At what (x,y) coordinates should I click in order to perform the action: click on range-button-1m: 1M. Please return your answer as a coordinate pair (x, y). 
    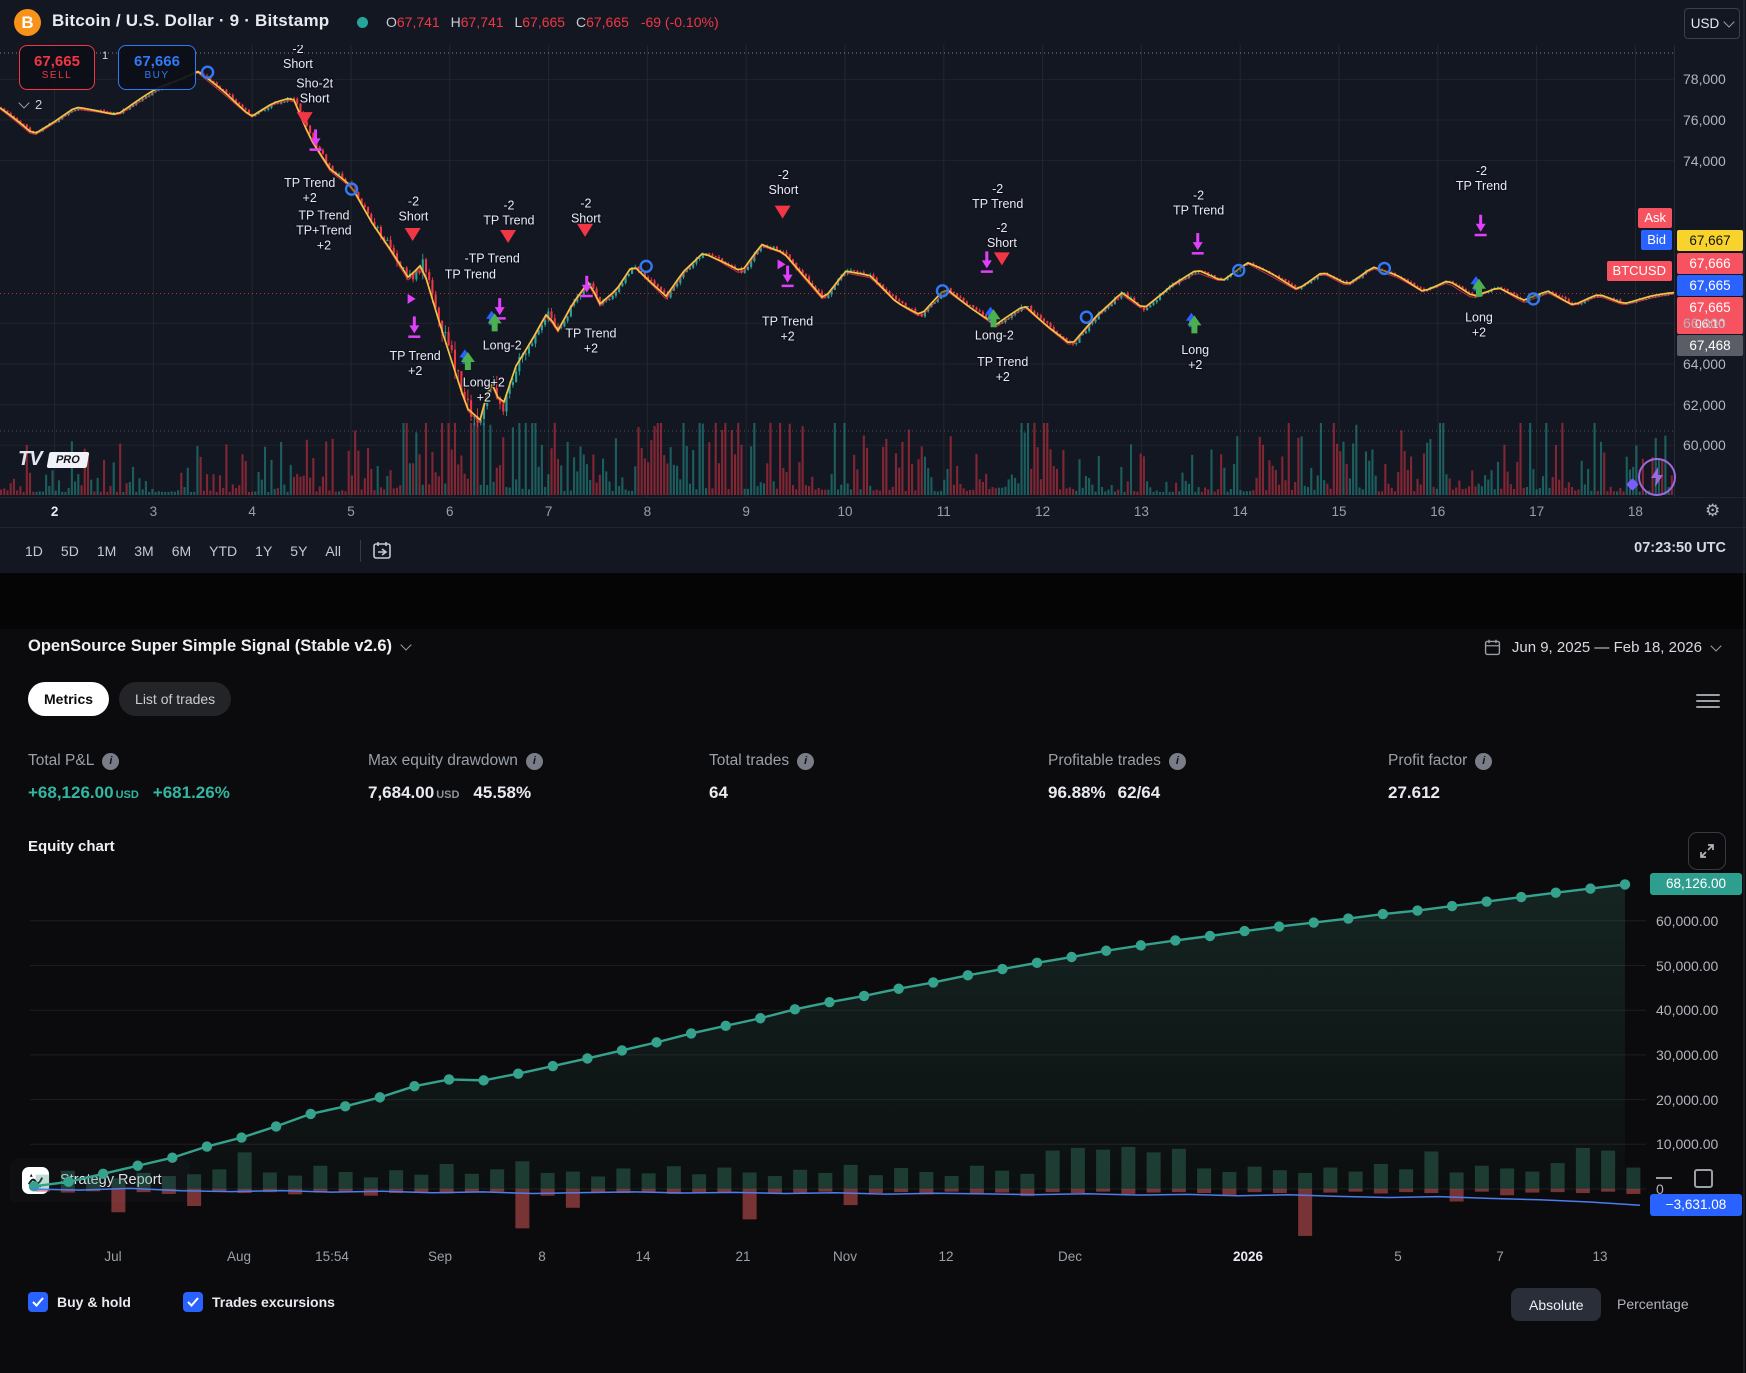
    Looking at the image, I should click on (106, 550).